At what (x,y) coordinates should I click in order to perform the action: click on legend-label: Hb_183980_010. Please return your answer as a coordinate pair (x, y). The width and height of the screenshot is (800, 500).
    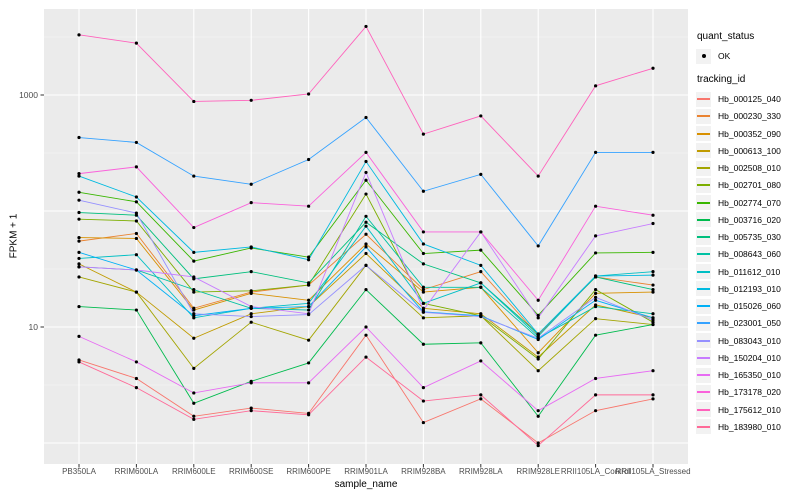
    Looking at the image, I should click on (749, 426).